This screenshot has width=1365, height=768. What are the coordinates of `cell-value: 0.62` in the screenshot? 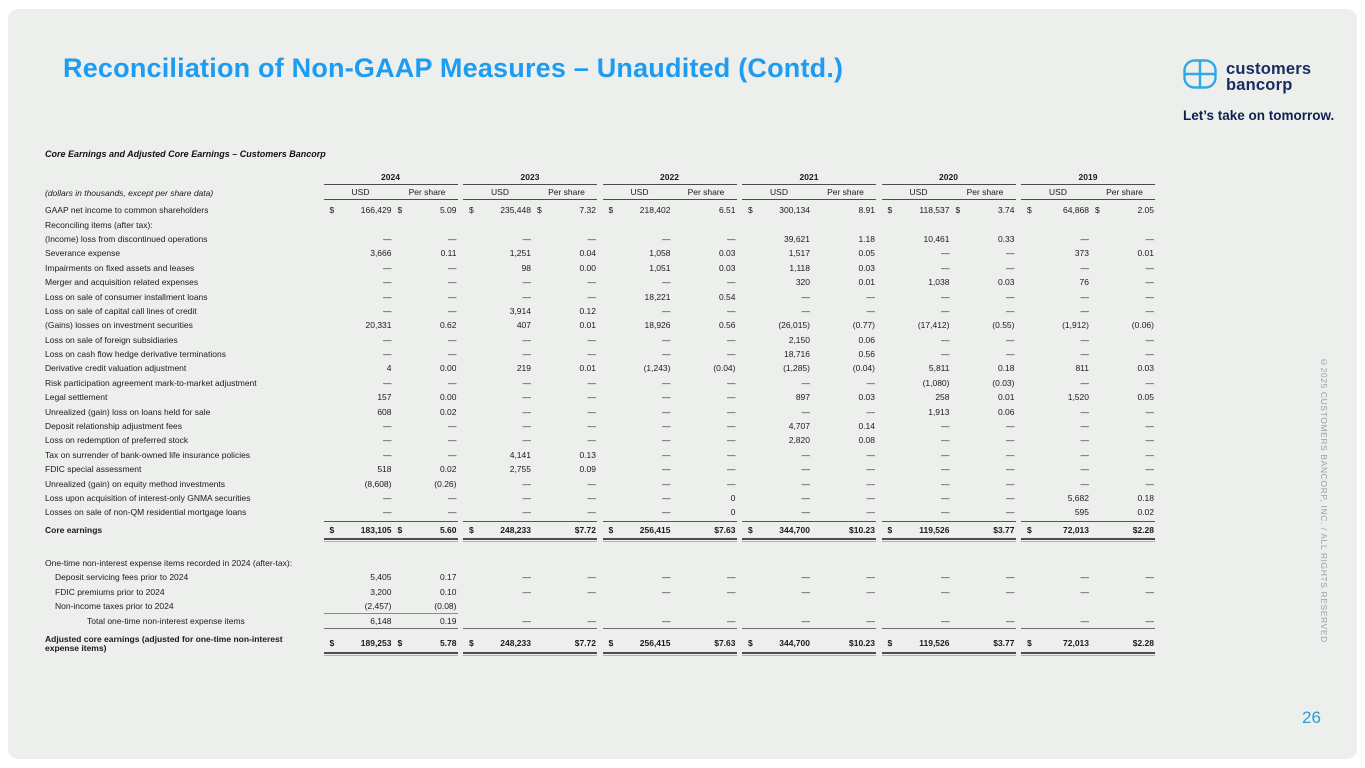 It's located at (448, 325).